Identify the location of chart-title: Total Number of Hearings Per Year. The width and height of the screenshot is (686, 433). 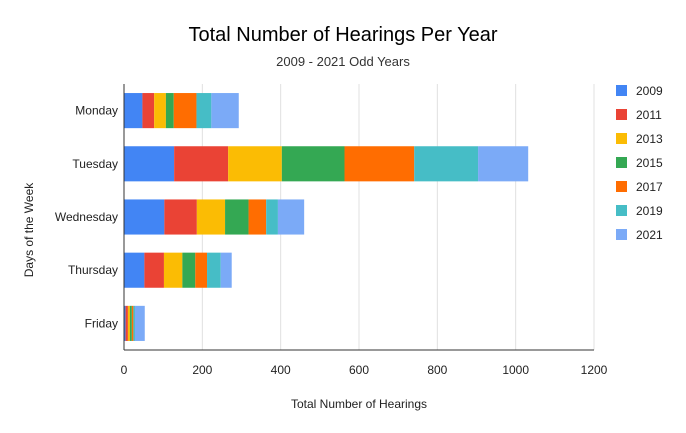
(342, 35).